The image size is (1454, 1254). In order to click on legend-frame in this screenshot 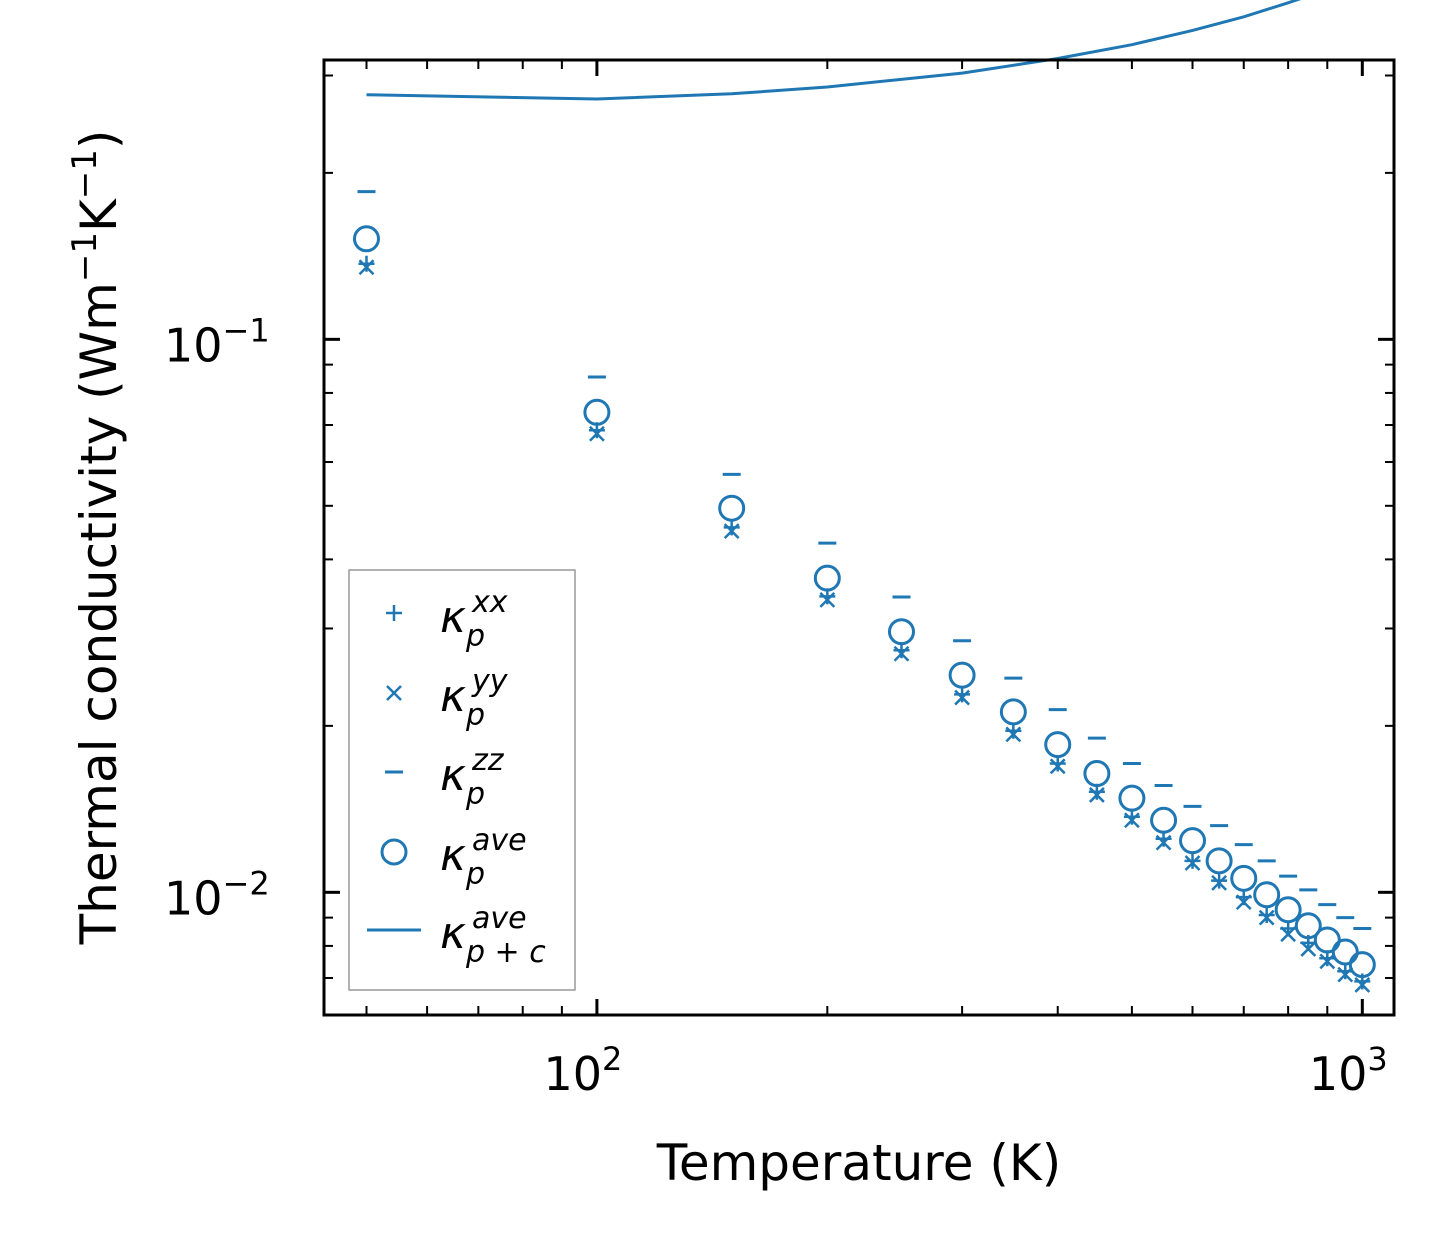, I will do `click(462, 780)`.